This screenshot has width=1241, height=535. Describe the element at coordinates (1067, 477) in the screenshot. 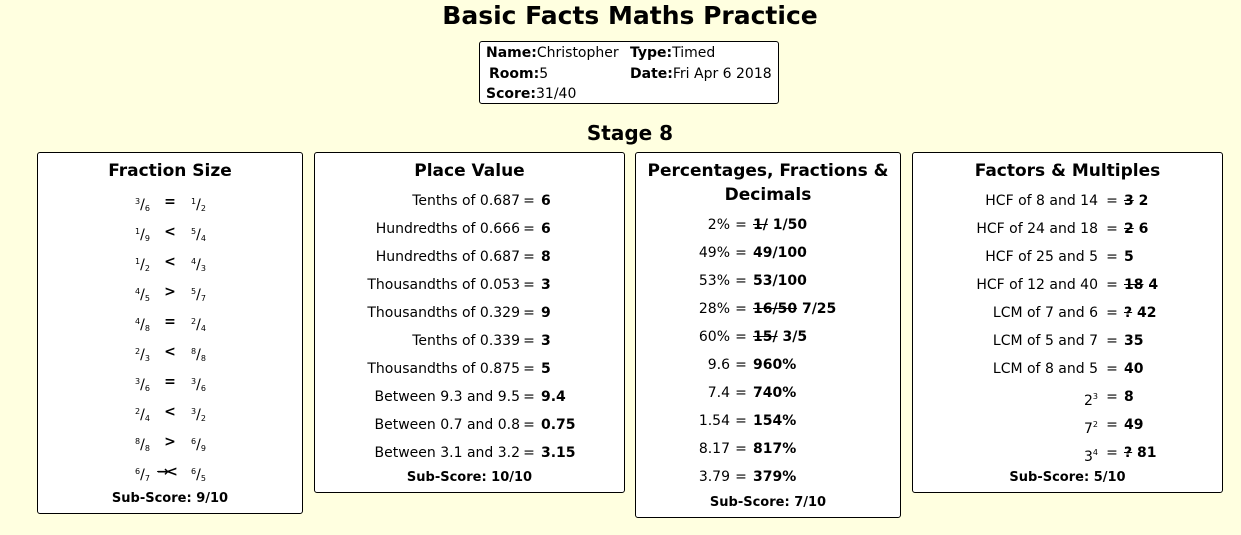

I see `subscore: Sub-Score: 5/10` at that location.